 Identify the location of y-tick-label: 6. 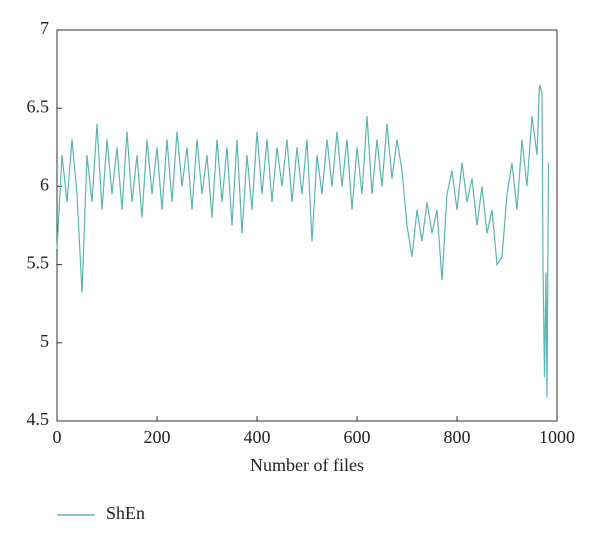
(44, 185).